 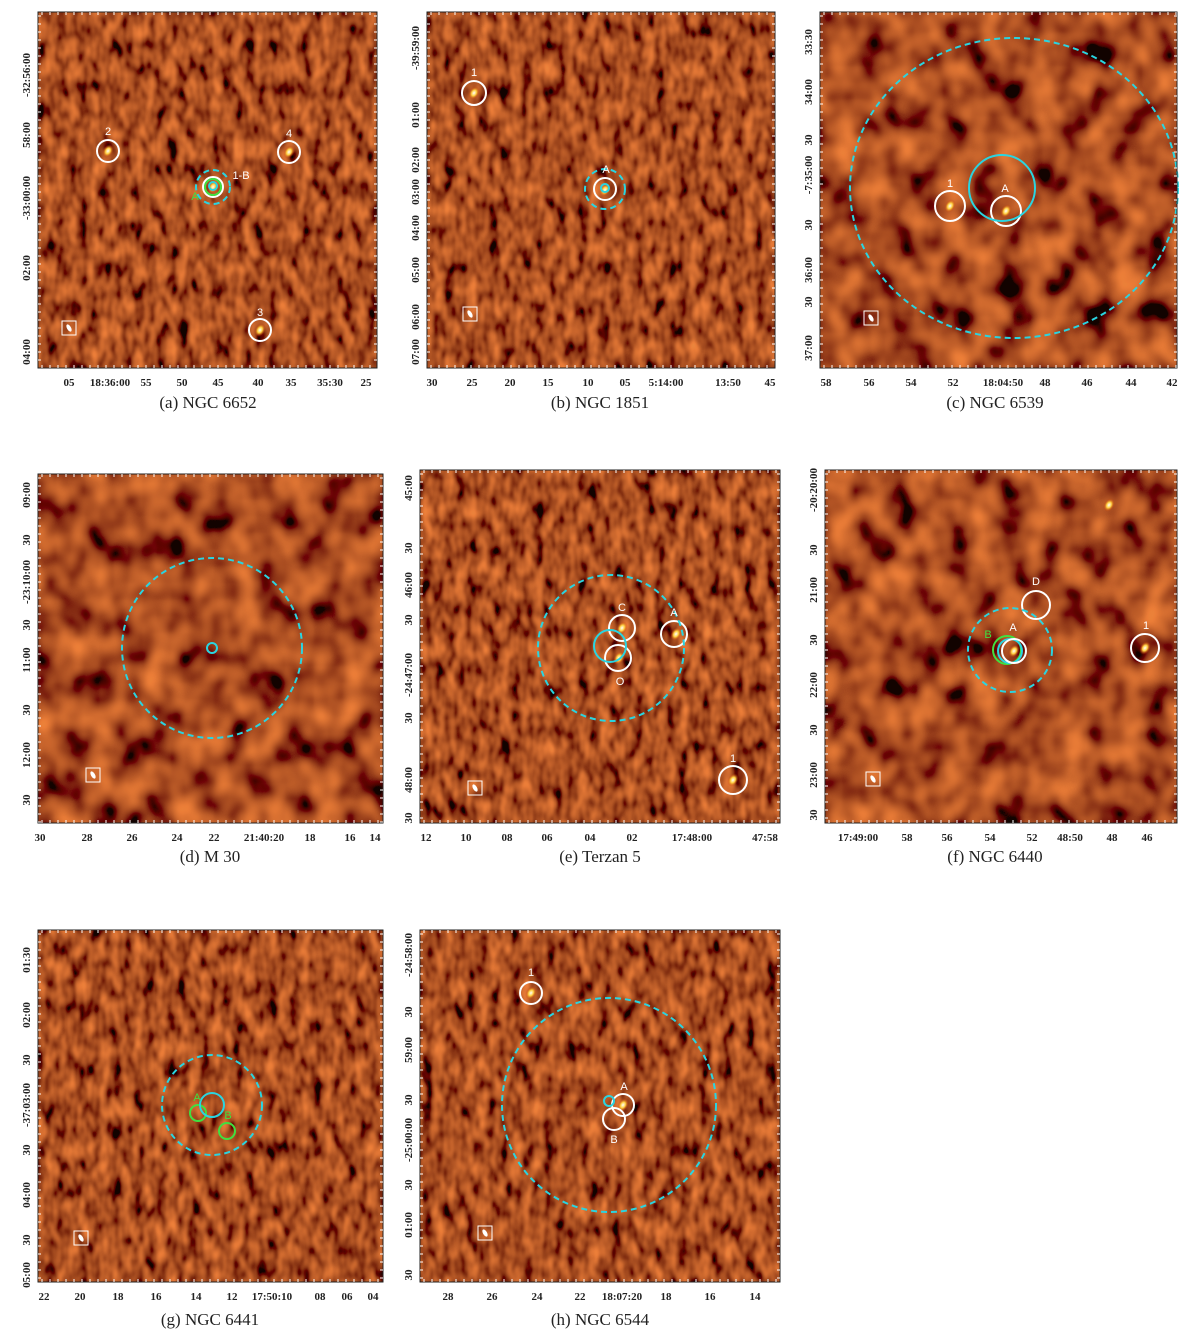 What do you see at coordinates (606, 170) in the screenshot?
I see `source-label: A` at bounding box center [606, 170].